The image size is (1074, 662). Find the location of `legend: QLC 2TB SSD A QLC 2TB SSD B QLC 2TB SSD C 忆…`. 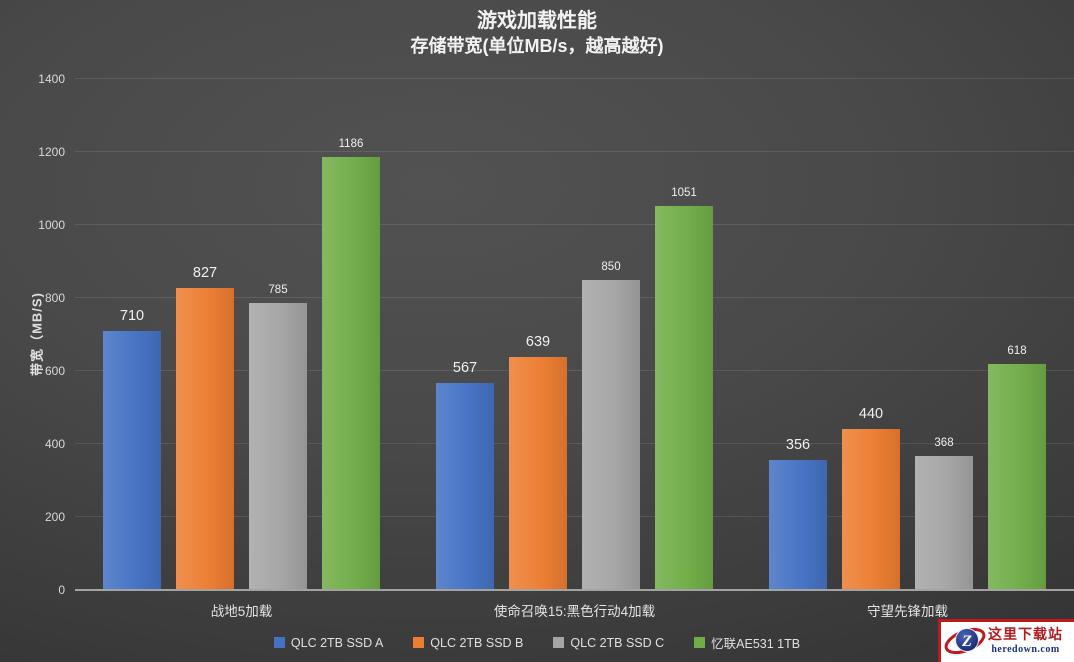

legend: QLC 2TB SSD A QLC 2TB SSD B QLC 2TB SSD C 忆… is located at coordinates (537, 642).